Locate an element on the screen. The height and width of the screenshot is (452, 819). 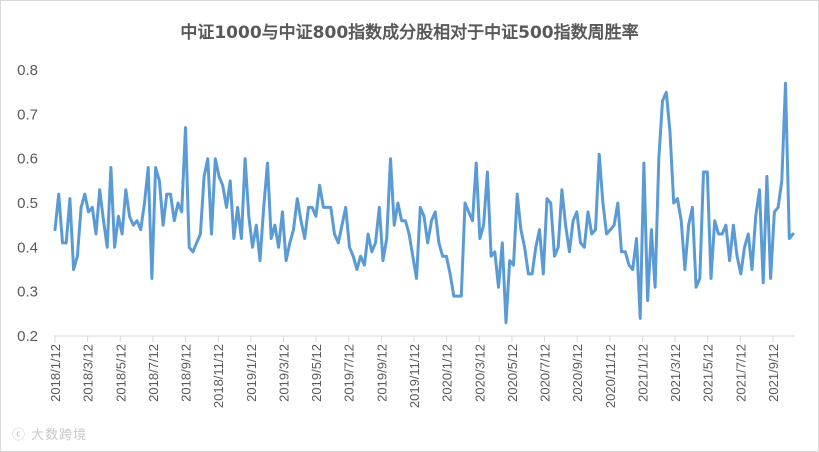
y-tick-label: 0.7 is located at coordinates (27, 114).